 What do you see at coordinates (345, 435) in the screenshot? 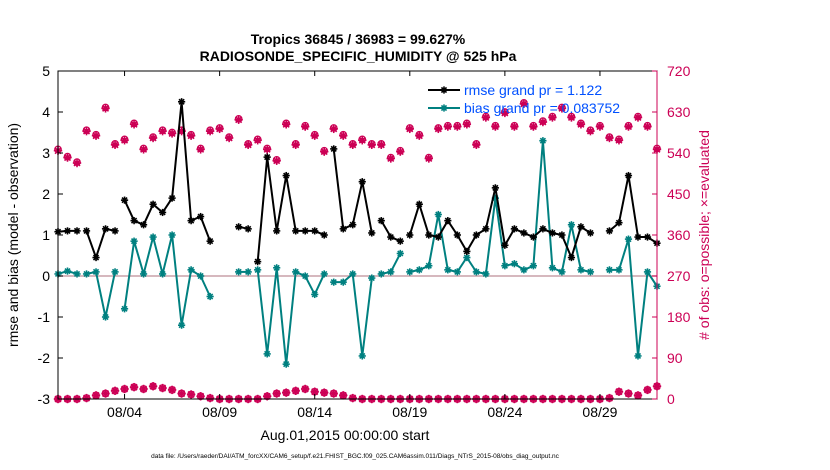
I see `x-axis-label: Aug.01,2015 00:00:00 start` at bounding box center [345, 435].